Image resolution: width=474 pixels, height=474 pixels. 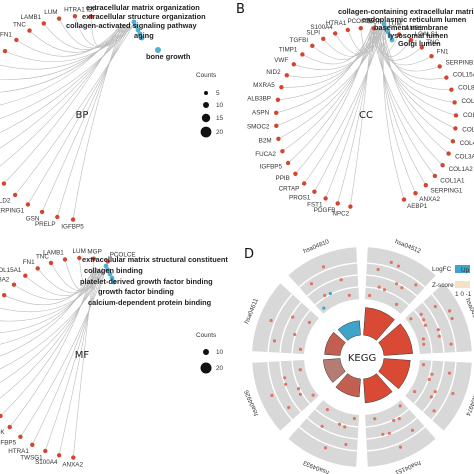 What do you see at coordinates (466, 88) in the screenshot?
I see `b-gene-label: COL8A1` at bounding box center [466, 88].